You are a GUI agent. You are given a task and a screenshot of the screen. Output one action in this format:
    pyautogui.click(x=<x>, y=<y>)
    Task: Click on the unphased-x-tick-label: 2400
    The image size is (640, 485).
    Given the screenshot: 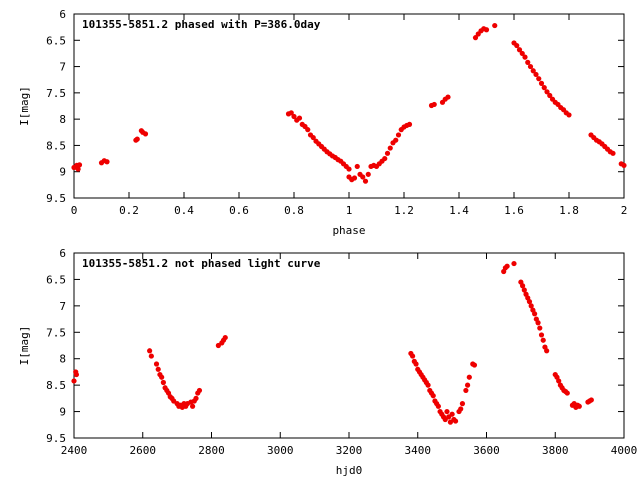 What is the action you would take?
    pyautogui.click(x=74, y=450)
    